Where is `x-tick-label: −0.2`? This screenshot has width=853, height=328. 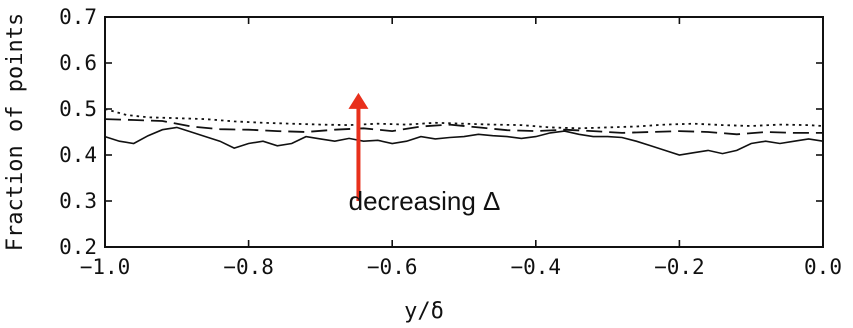 x-tick-label: −0.2 is located at coordinates (679, 267).